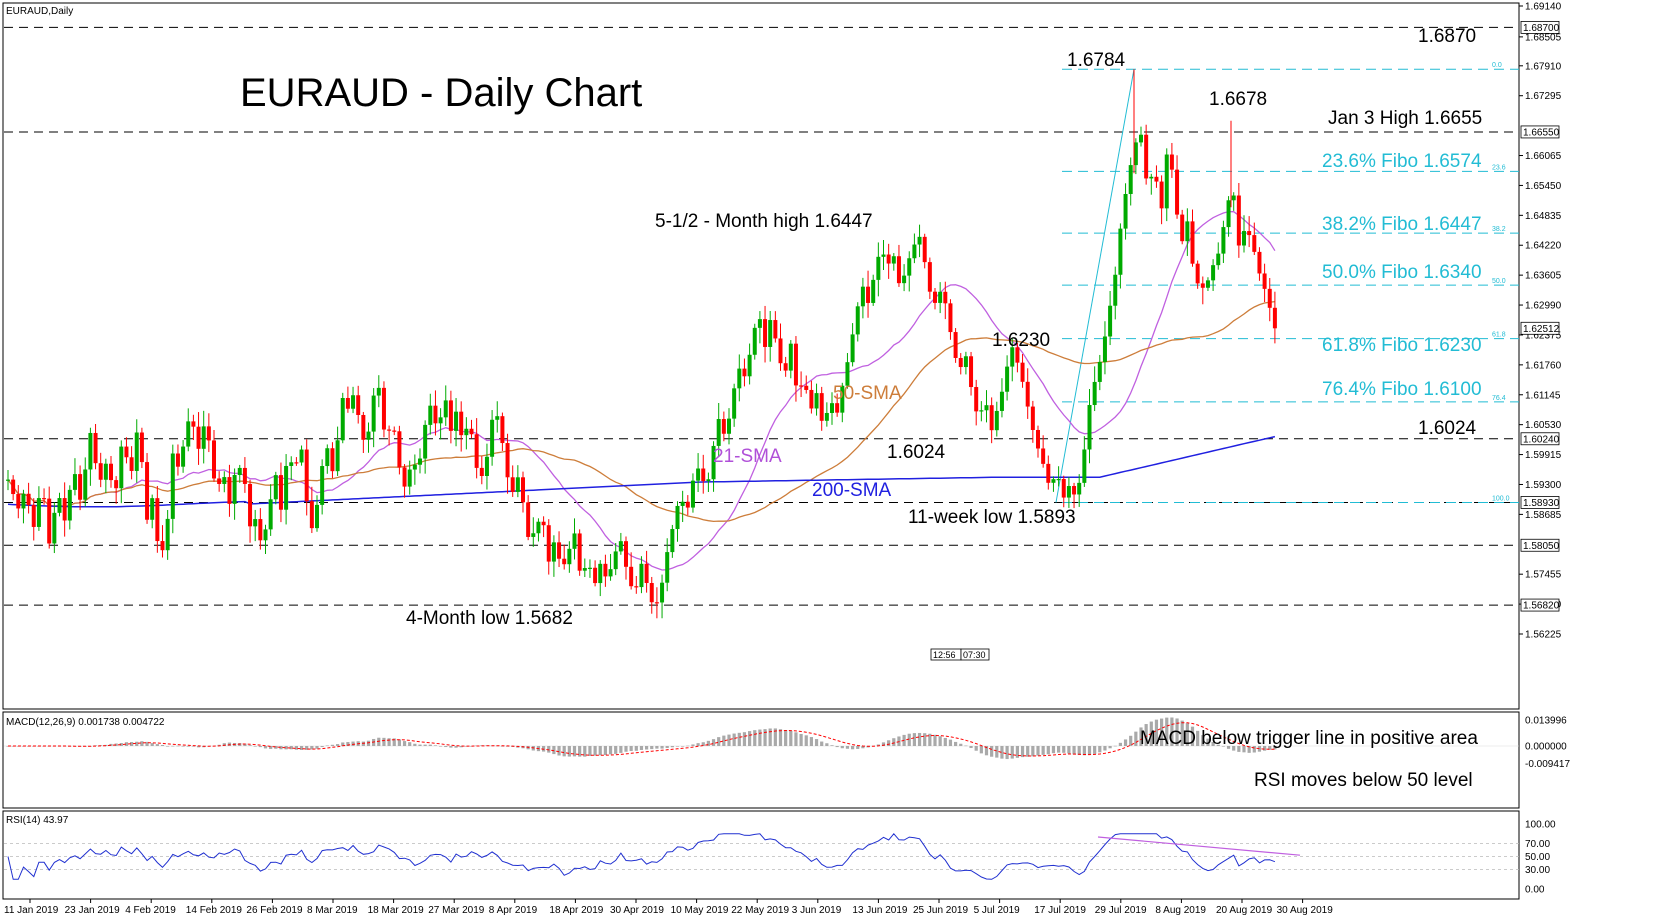 This screenshot has height=924, width=1673. What do you see at coordinates (1546, 721) in the screenshot?
I see `macd-tick-label: 0.013996` at bounding box center [1546, 721].